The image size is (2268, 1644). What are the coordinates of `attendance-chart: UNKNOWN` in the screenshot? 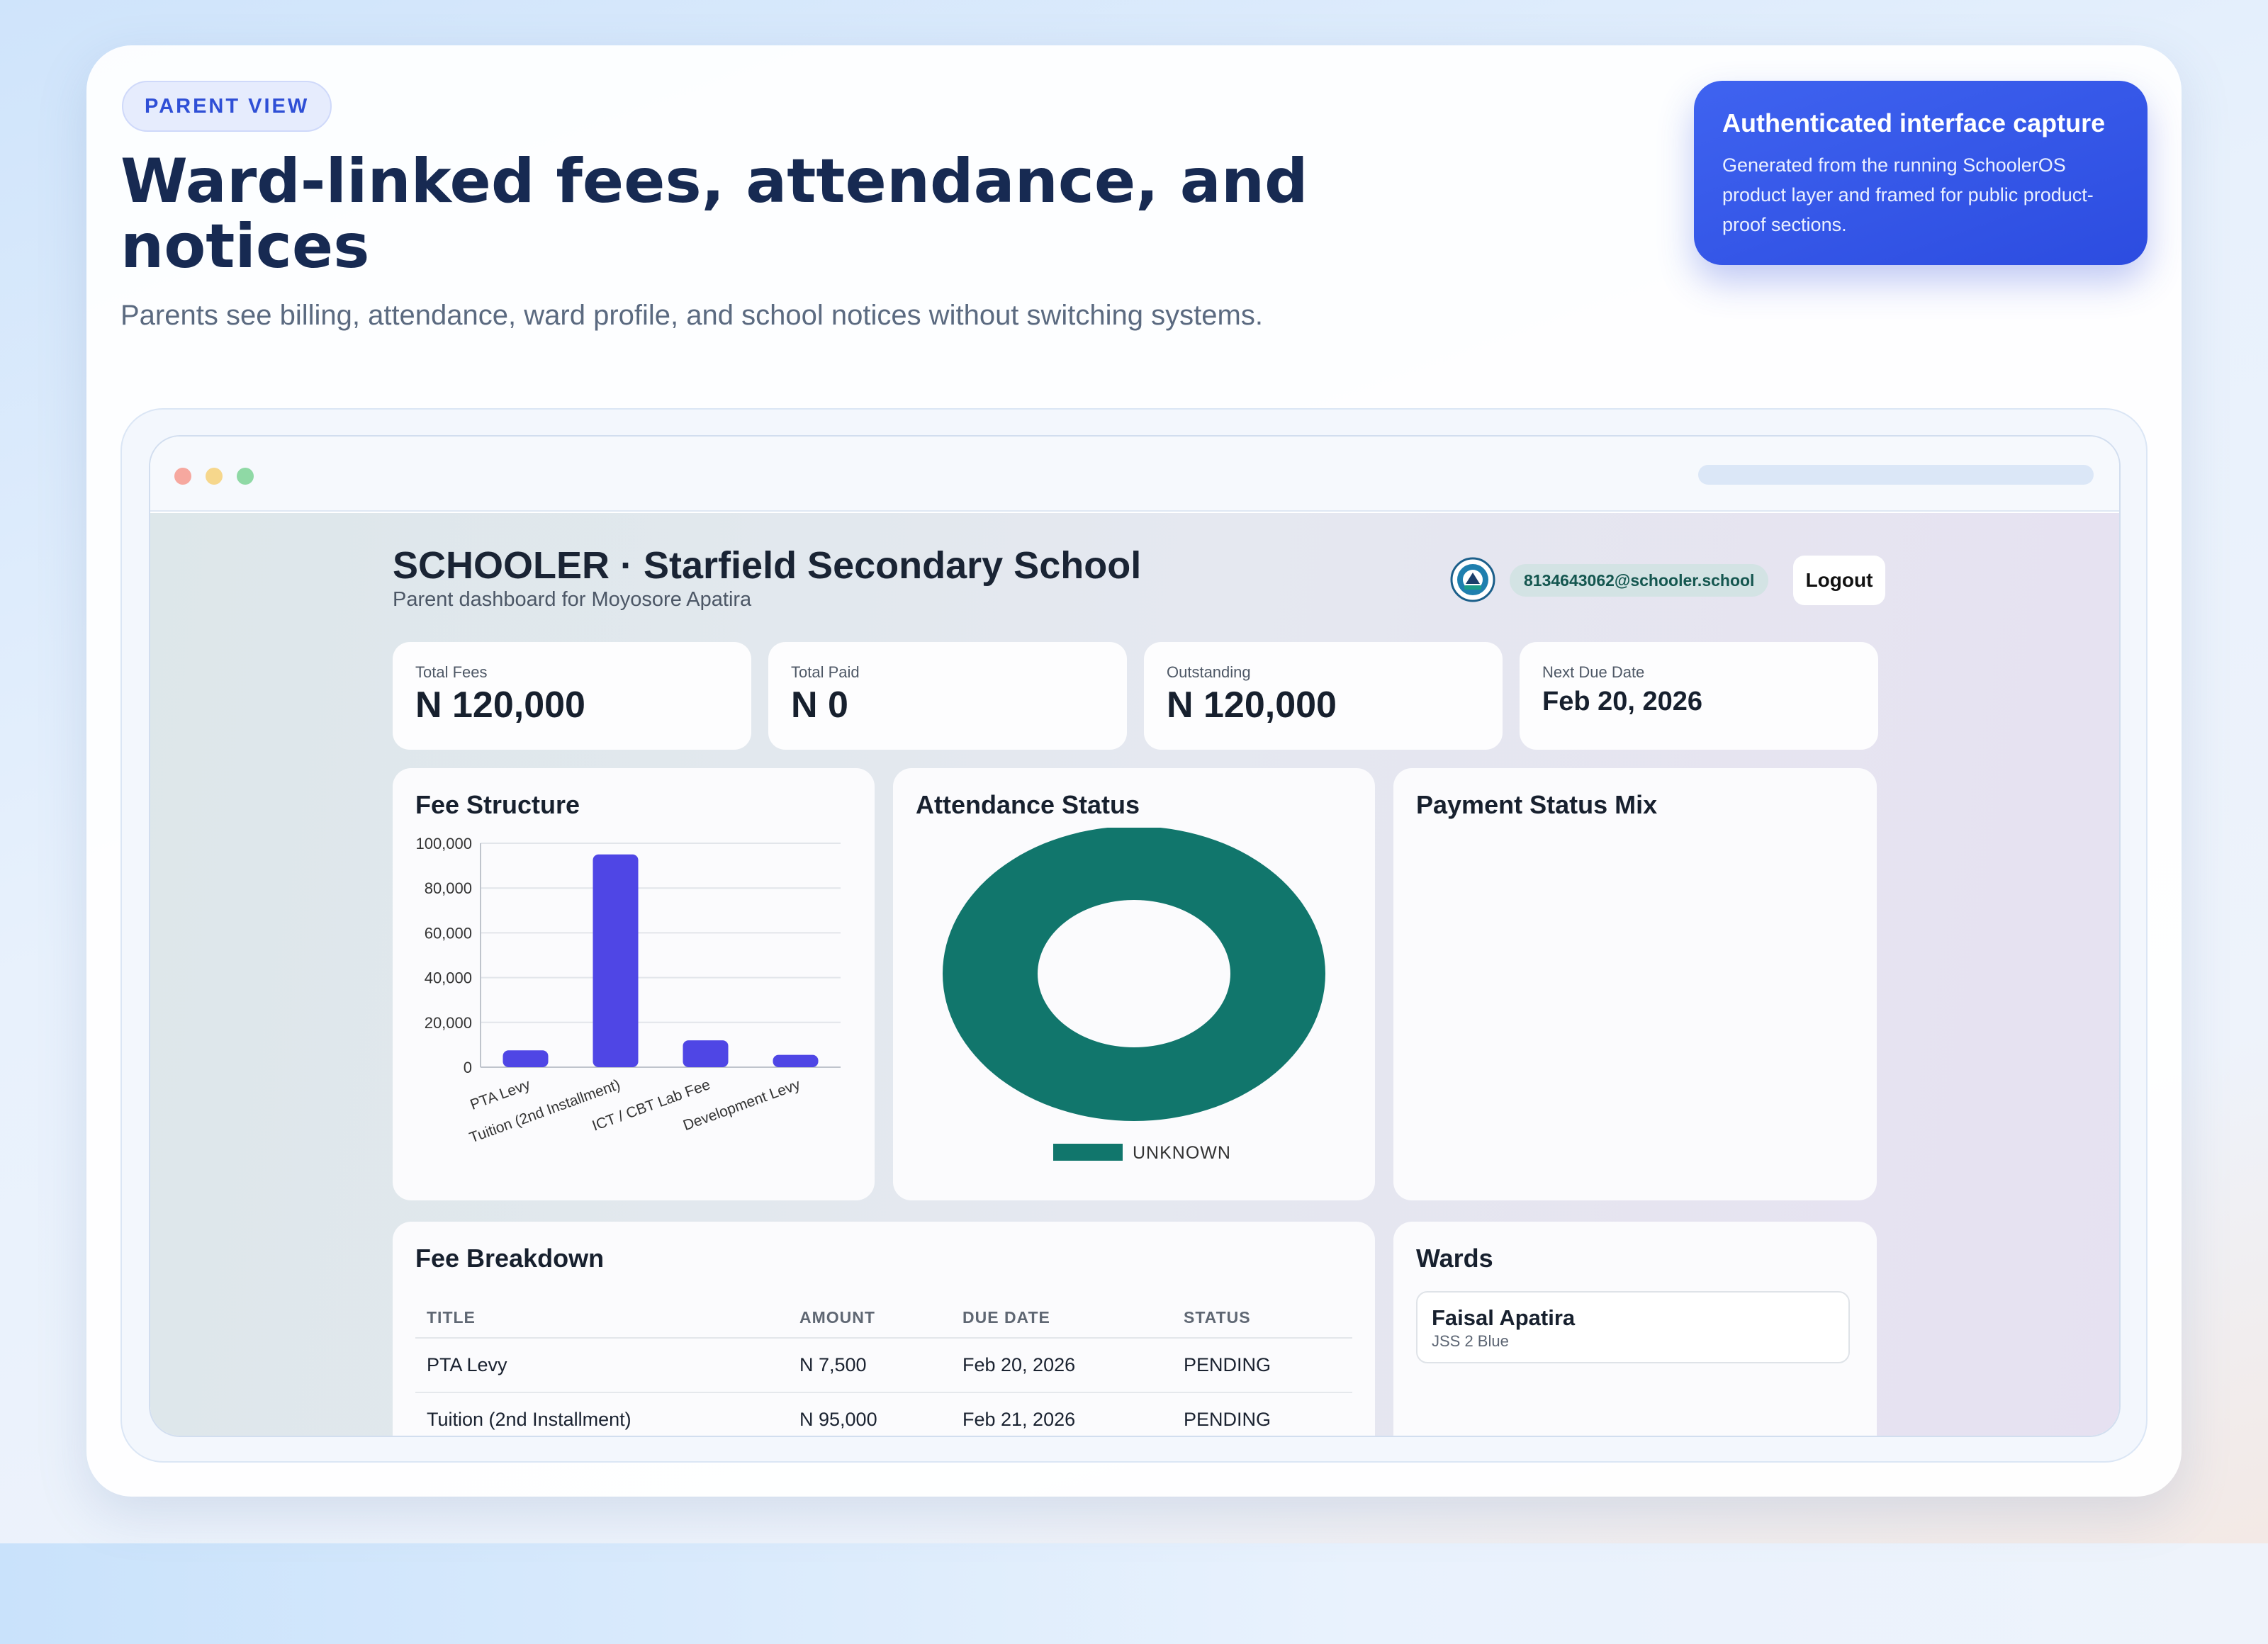 It's located at (1134, 996).